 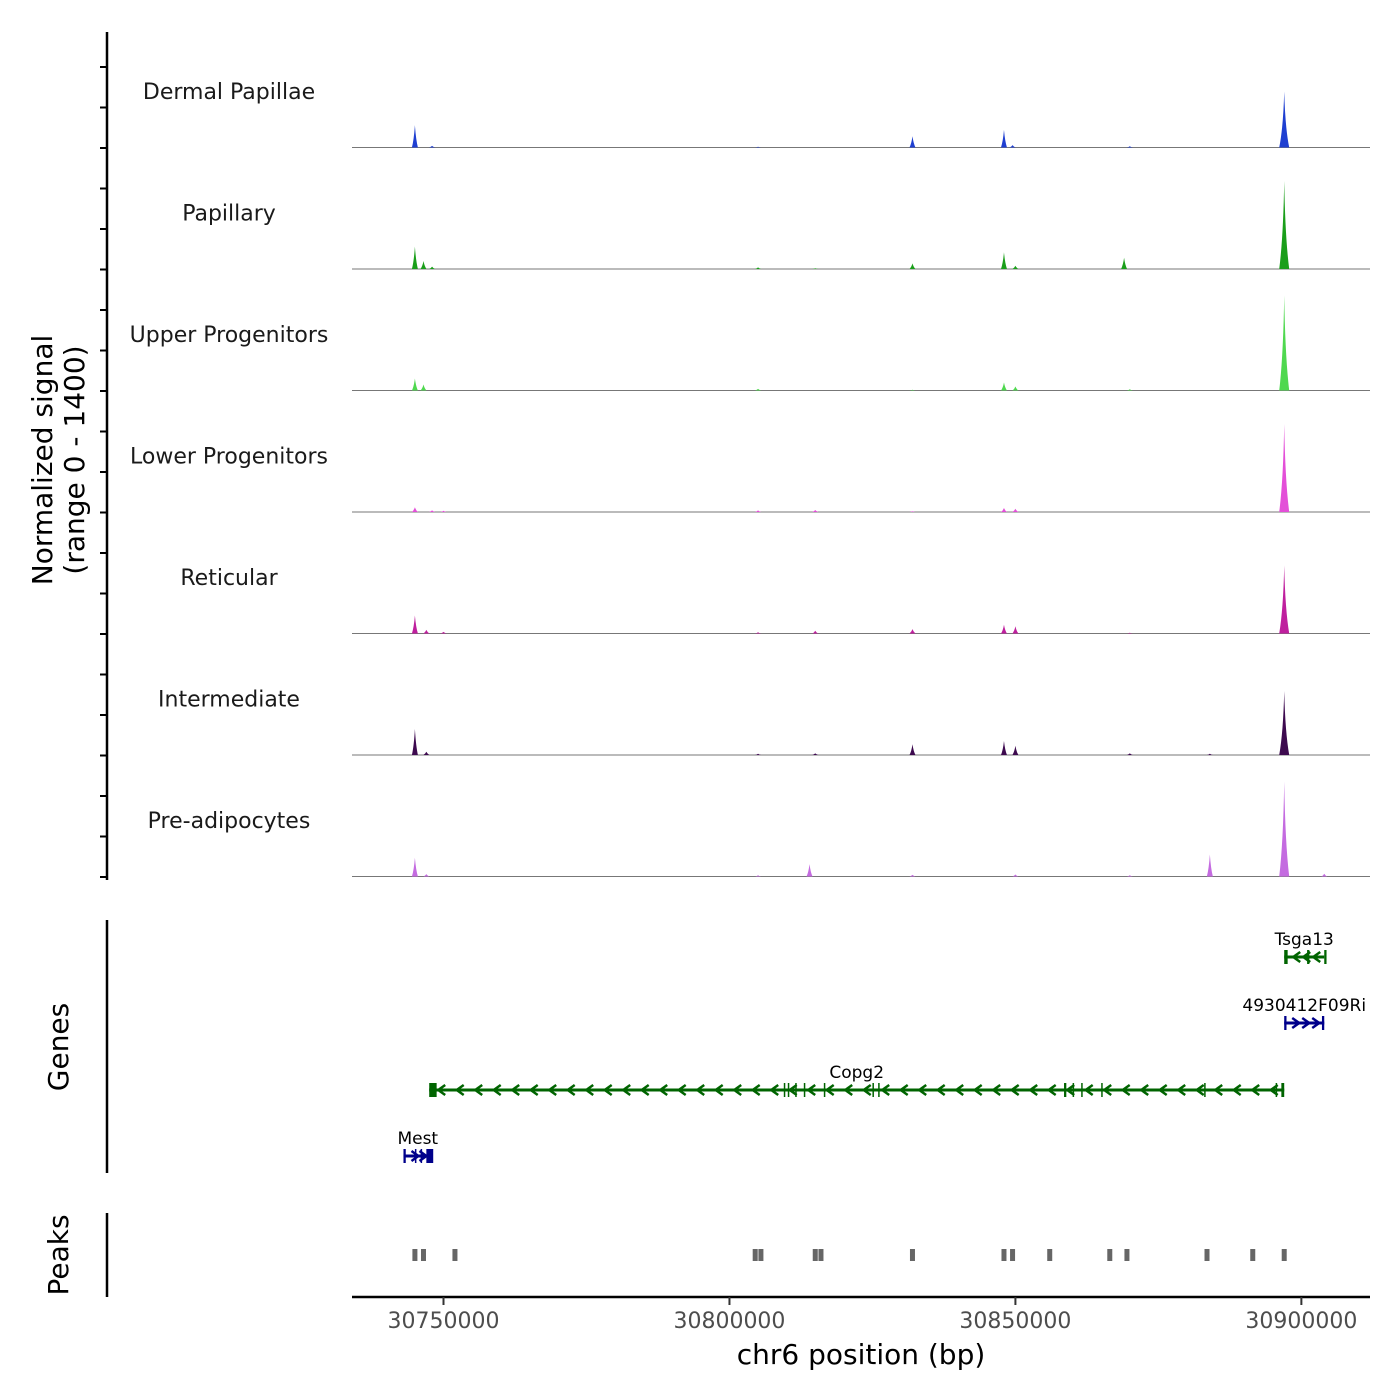 What do you see at coordinates (750, 343) in the screenshot?
I see `coverage-track: Upper Progenitors` at bounding box center [750, 343].